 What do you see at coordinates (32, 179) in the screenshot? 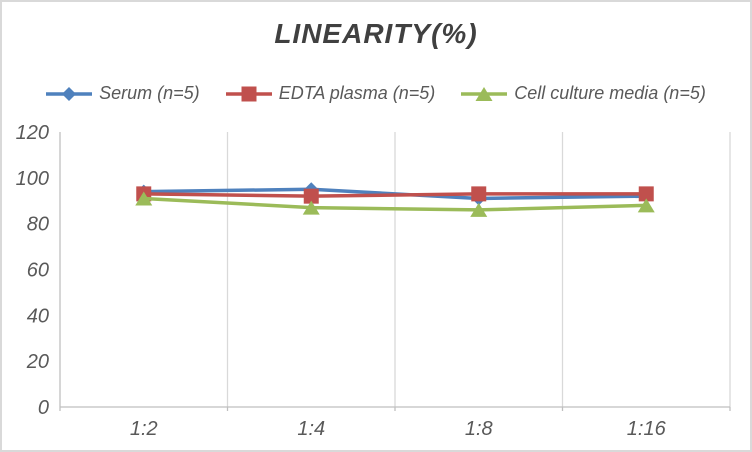
I see `y-tick-label: 100` at bounding box center [32, 179].